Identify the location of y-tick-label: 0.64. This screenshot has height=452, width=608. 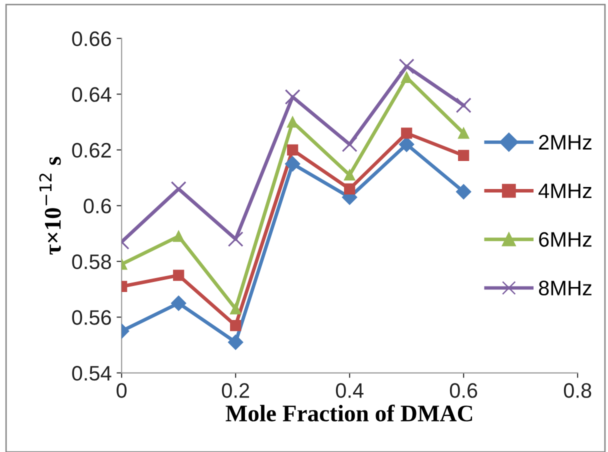
(92, 94).